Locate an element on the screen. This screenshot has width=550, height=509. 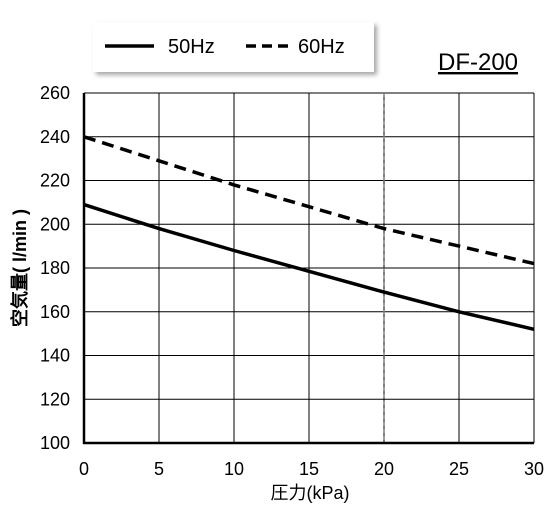
y-tick-label: 260 is located at coordinates (55, 93).